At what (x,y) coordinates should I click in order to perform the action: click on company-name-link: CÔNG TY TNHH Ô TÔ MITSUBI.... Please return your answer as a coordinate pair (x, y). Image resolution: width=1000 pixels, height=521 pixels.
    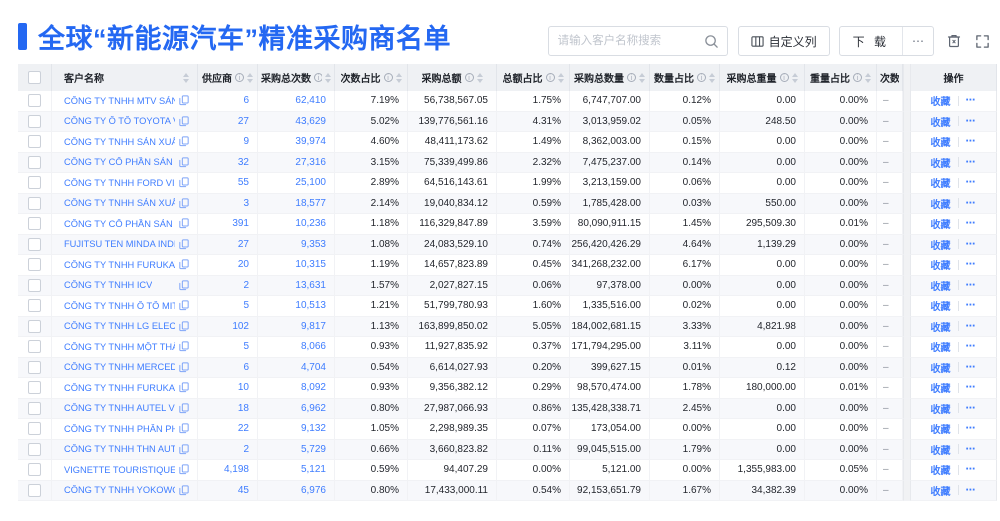
    Looking at the image, I should click on (119, 305).